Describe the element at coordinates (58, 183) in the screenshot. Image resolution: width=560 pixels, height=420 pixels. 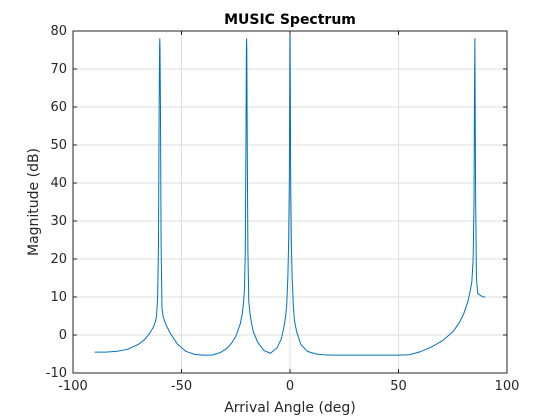
I see `y-tick-label: 40` at that location.